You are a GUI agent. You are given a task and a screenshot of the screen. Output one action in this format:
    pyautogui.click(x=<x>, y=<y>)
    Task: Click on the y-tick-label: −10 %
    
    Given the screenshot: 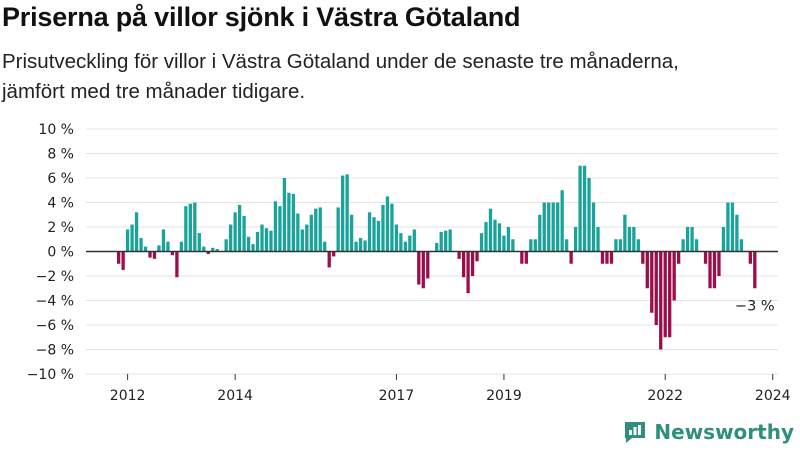 What is the action you would take?
    pyautogui.click(x=50, y=375)
    